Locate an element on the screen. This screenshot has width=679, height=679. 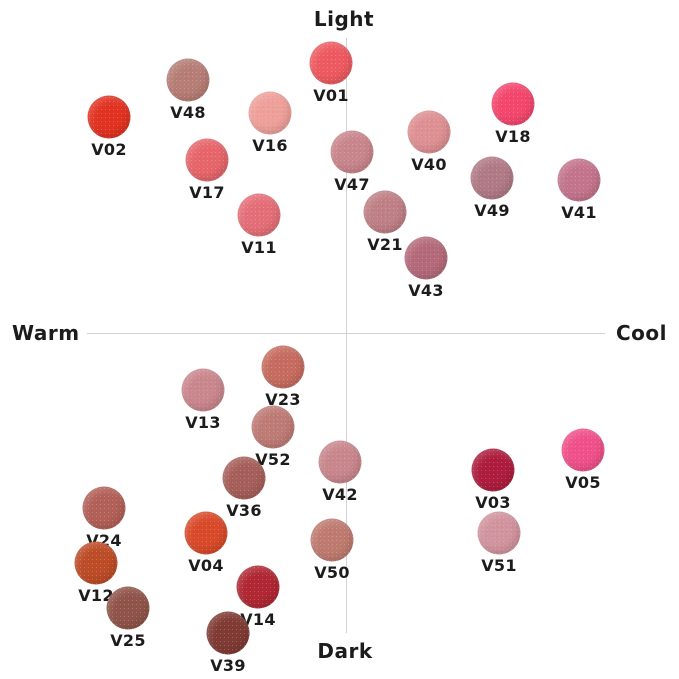
swatch-circle-v23 is located at coordinates (283, 367).